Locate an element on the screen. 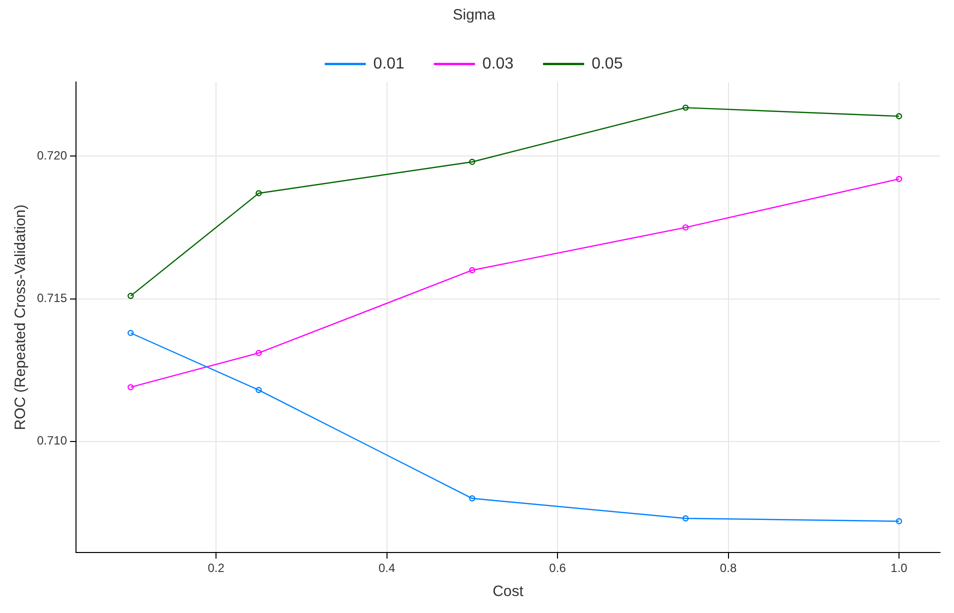 The height and width of the screenshot is (613, 954). x-tick-label: 1.0 is located at coordinates (899, 568).